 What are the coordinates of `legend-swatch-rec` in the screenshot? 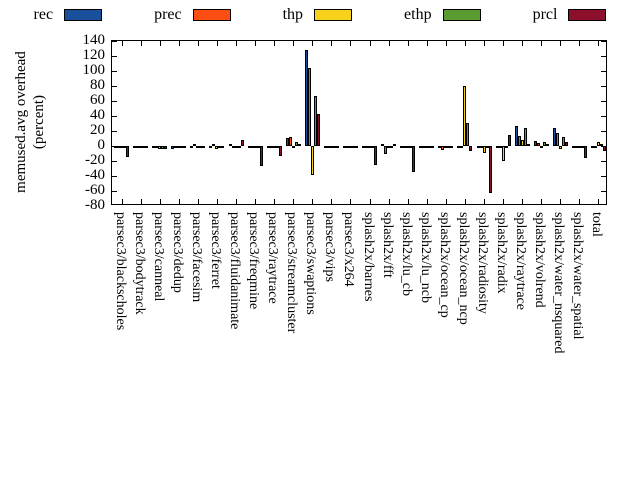 It's located at (83, 15).